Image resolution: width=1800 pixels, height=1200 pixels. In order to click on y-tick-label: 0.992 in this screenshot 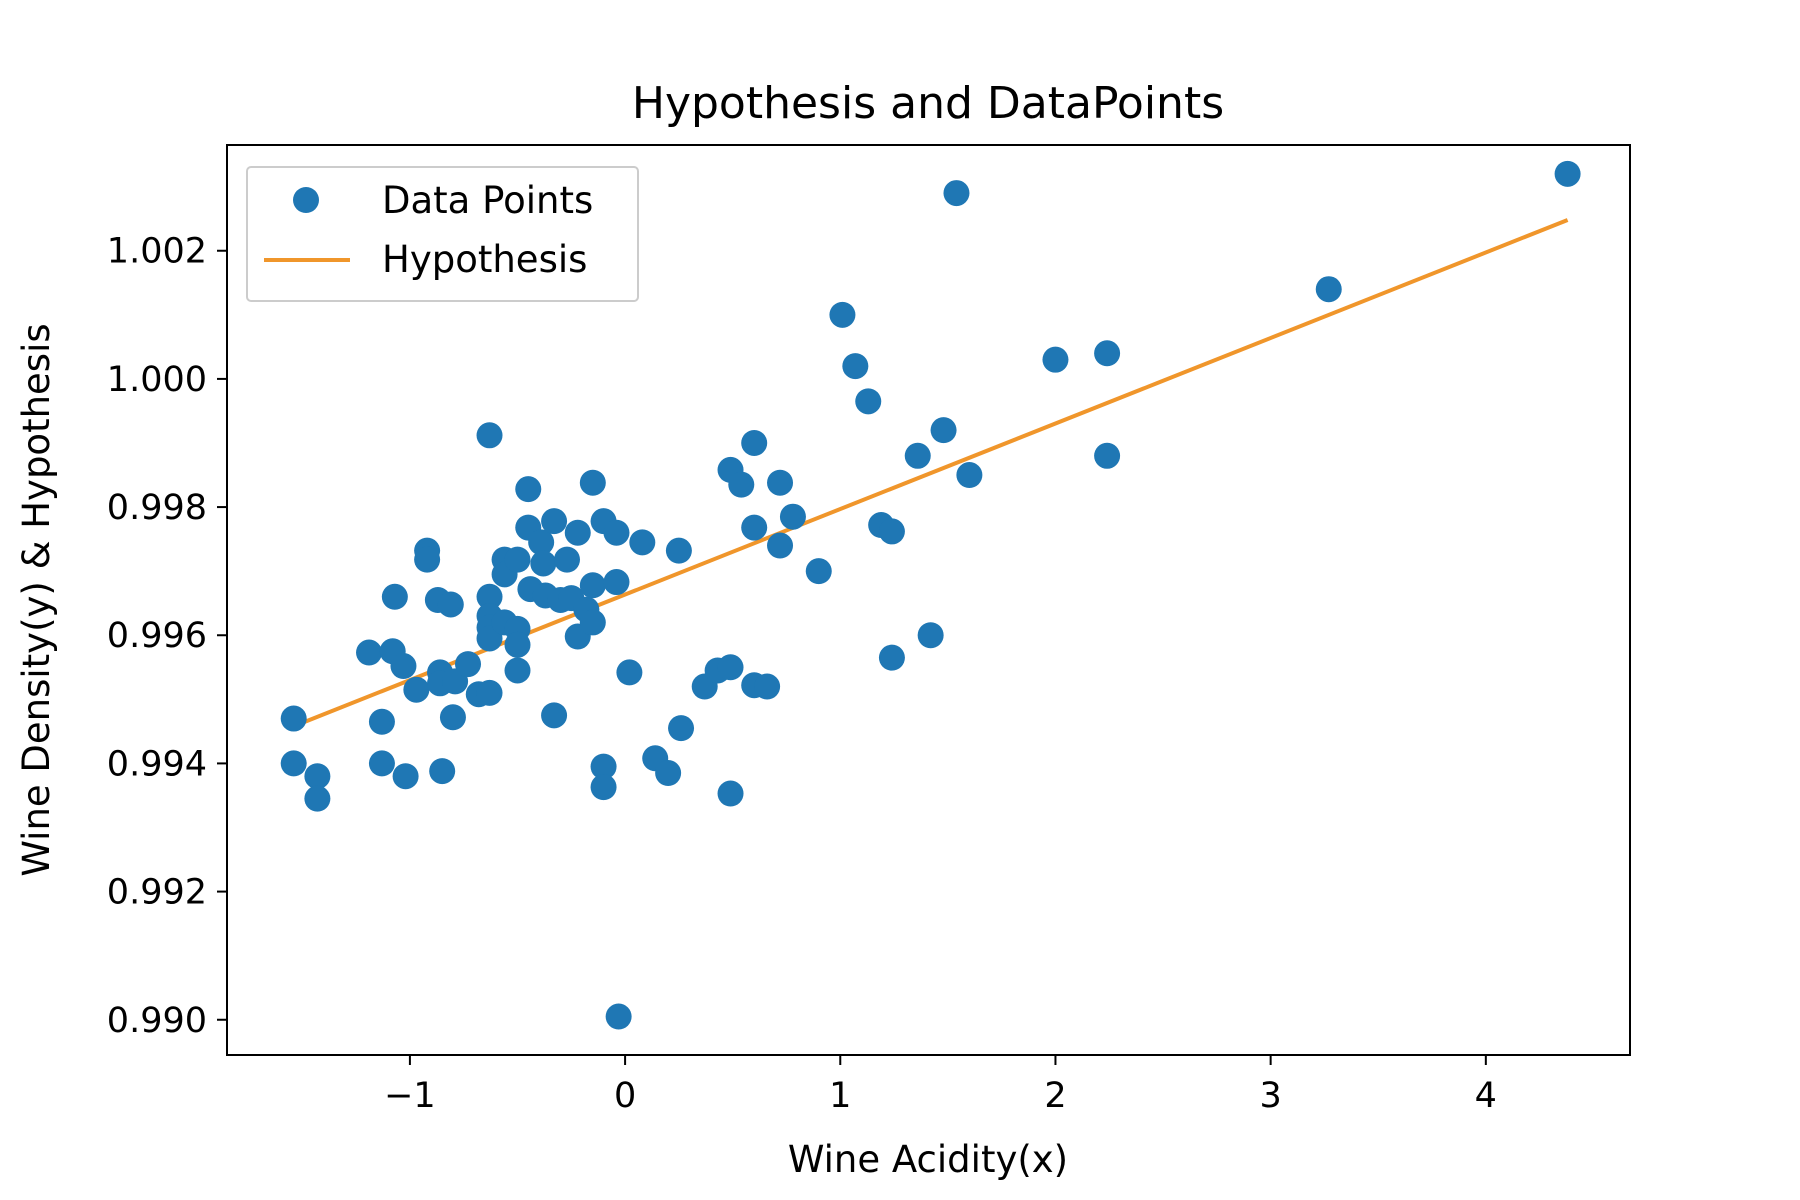, I will do `click(157, 893)`.